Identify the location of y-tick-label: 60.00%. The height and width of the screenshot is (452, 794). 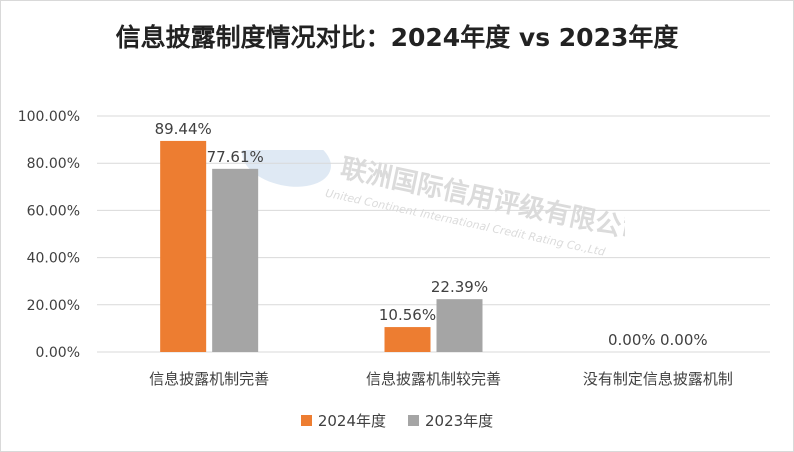
(53, 211).